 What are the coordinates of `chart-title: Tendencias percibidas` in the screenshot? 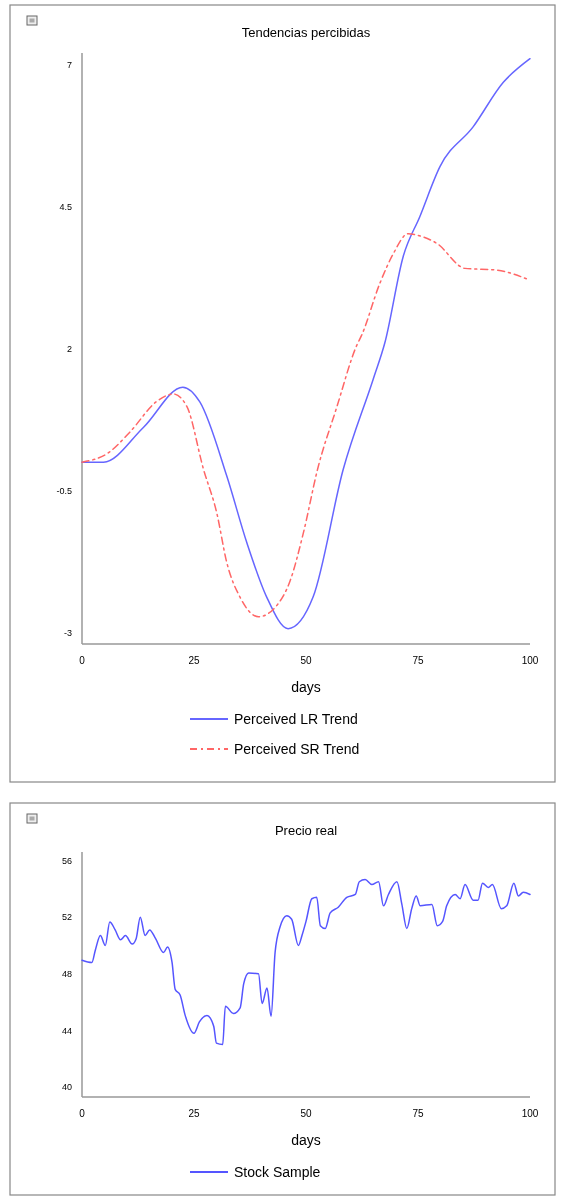 It's located at (306, 32).